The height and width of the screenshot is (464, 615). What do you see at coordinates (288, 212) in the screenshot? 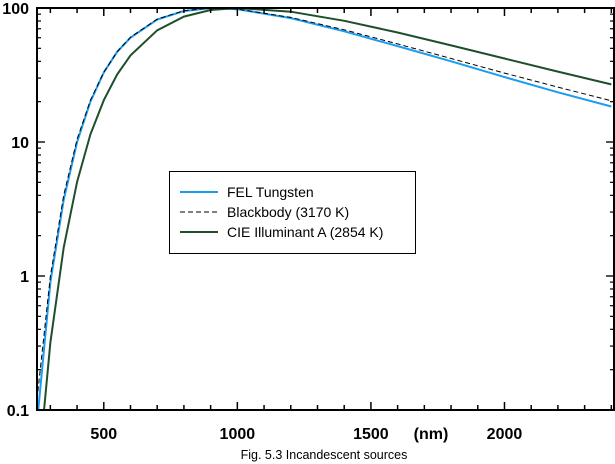
I see `legend-label-blackbody: Blackbody (3170 K)` at bounding box center [288, 212].